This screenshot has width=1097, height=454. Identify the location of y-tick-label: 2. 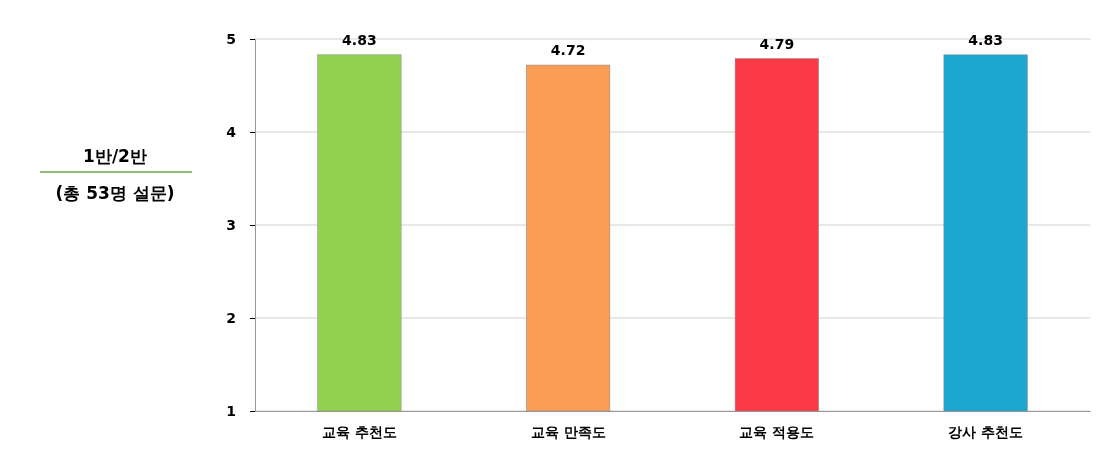
(231, 317).